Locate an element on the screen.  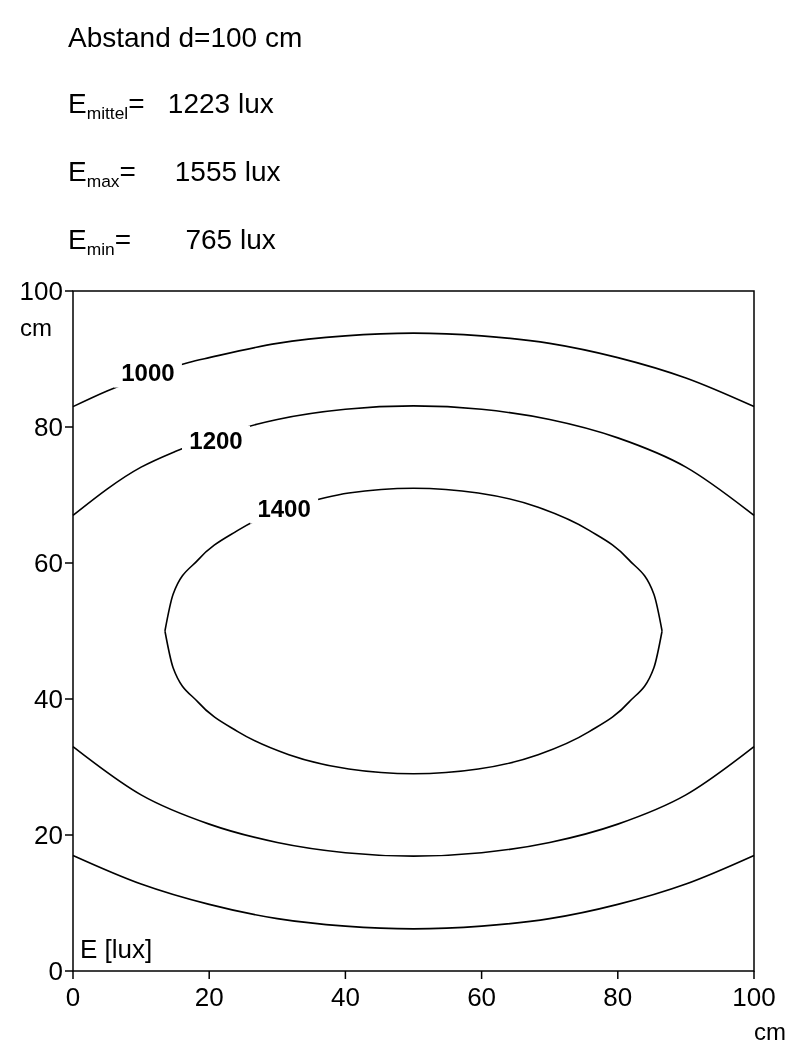
y-tick-label: 60 is located at coordinates (48, 563).